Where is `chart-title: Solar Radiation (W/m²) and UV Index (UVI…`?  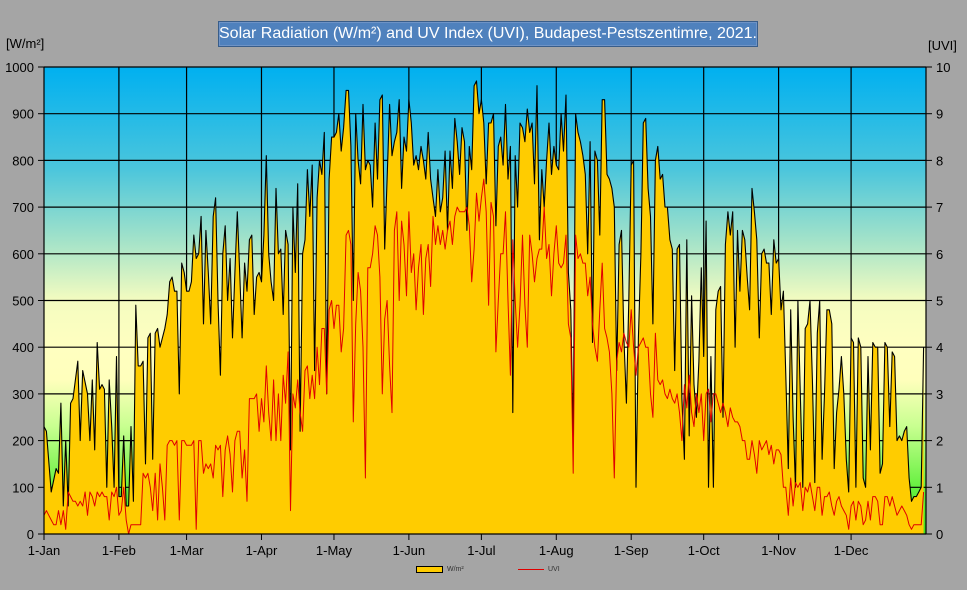
chart-title: Solar Radiation (W/m²) and UV Index (UVI… is located at coordinates (488, 34).